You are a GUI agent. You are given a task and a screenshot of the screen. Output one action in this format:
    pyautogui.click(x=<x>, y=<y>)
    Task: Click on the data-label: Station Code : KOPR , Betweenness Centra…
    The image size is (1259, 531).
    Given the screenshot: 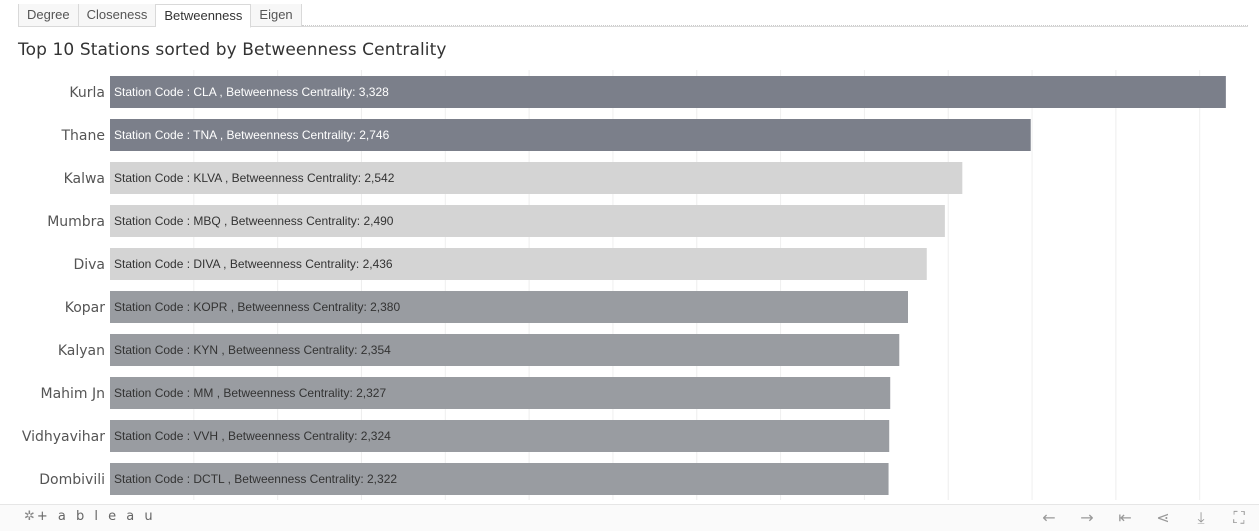 What is the action you would take?
    pyautogui.click(x=257, y=307)
    